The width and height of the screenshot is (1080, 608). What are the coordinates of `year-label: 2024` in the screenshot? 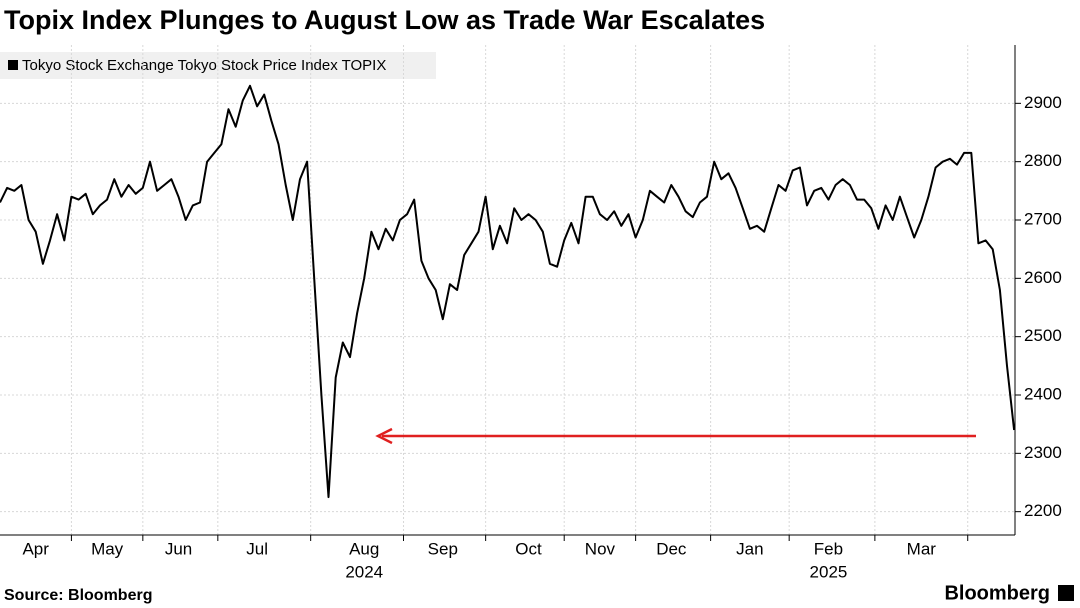 It's located at (364, 571).